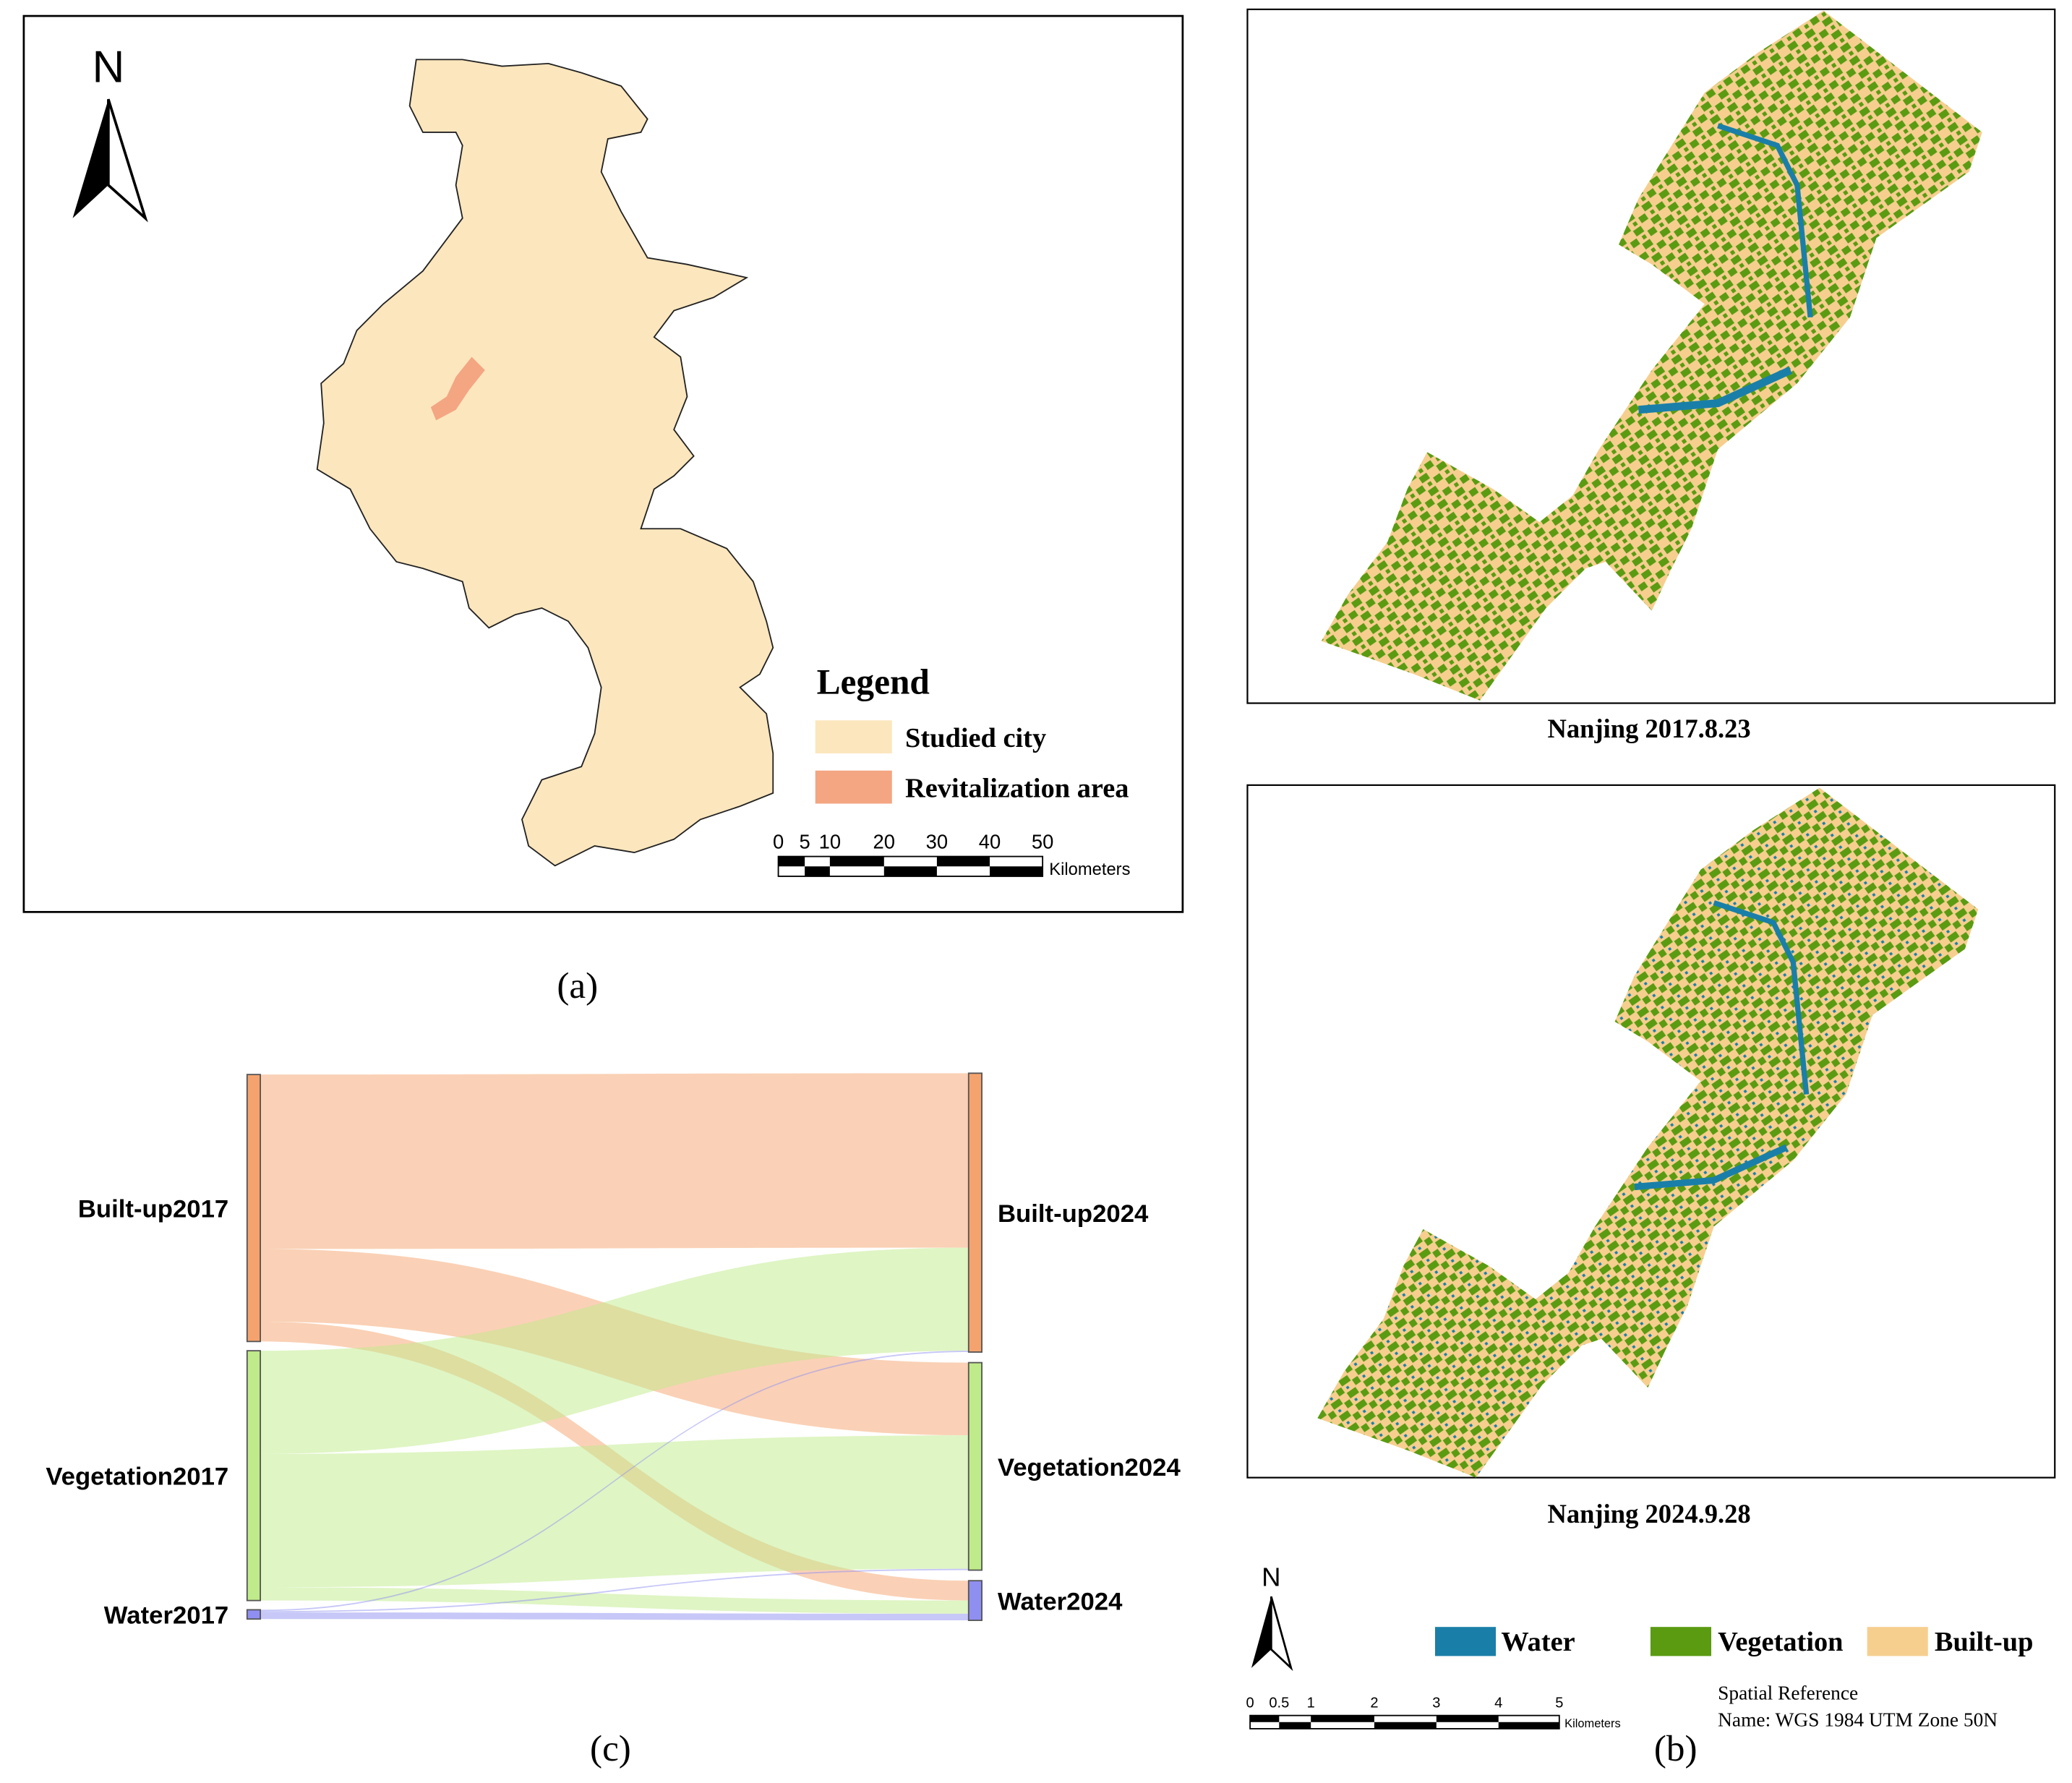 The image size is (2072, 1783). Describe the element at coordinates (976, 738) in the screenshot. I see `legend-label: Studied city` at that location.